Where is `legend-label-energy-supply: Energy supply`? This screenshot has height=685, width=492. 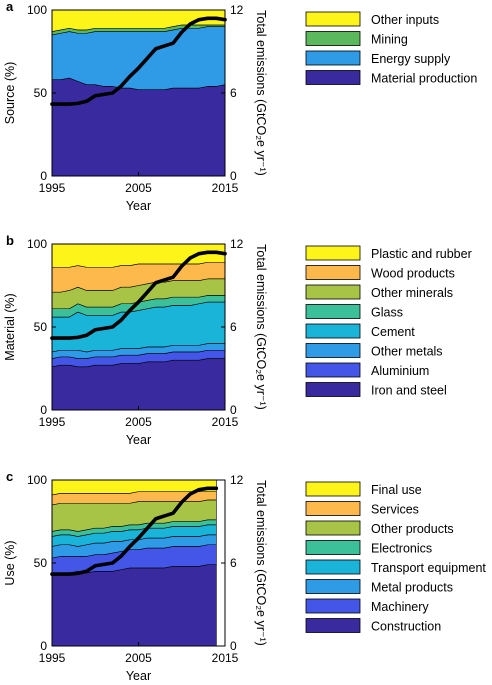
legend-label-energy-supply: Energy supply is located at coordinates (411, 59).